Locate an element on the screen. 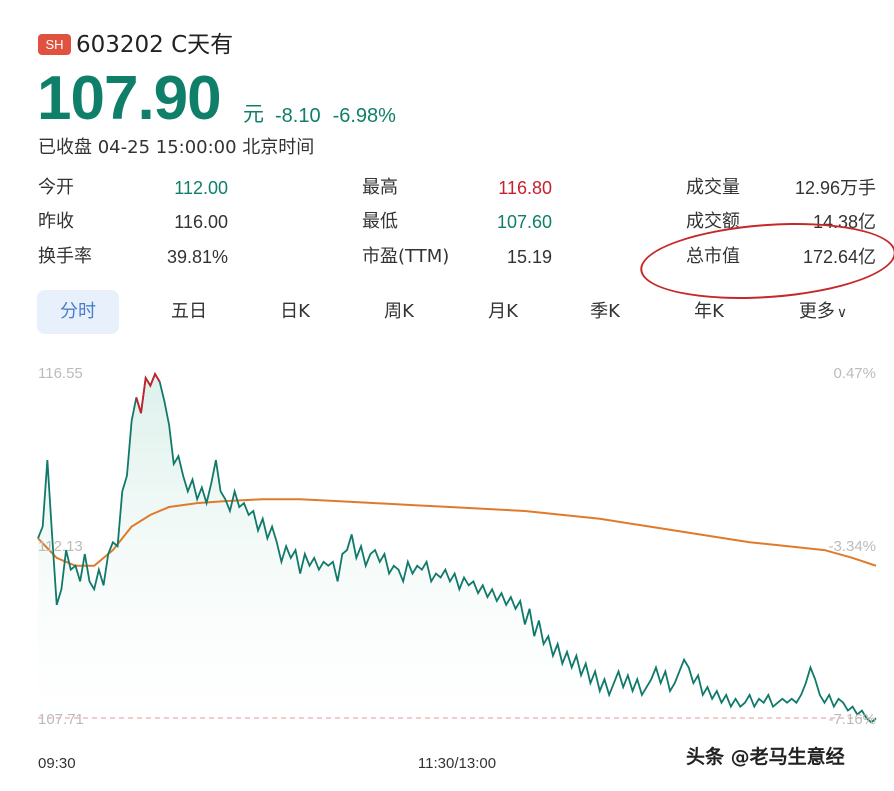 This screenshot has width=894, height=791. open-value: 112.00 is located at coordinates (201, 188).